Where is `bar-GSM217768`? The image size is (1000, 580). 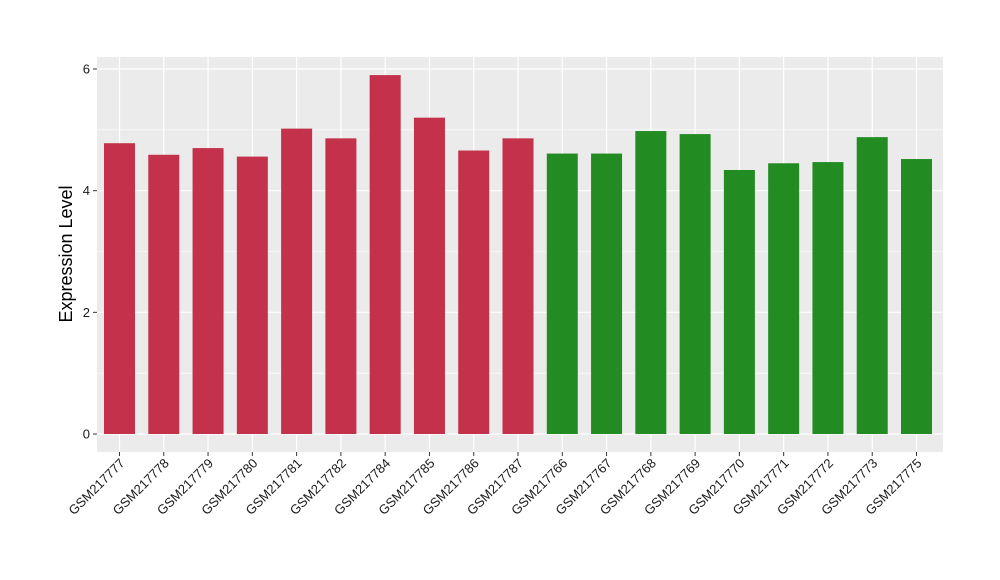
bar-GSM217768 is located at coordinates (651, 283).